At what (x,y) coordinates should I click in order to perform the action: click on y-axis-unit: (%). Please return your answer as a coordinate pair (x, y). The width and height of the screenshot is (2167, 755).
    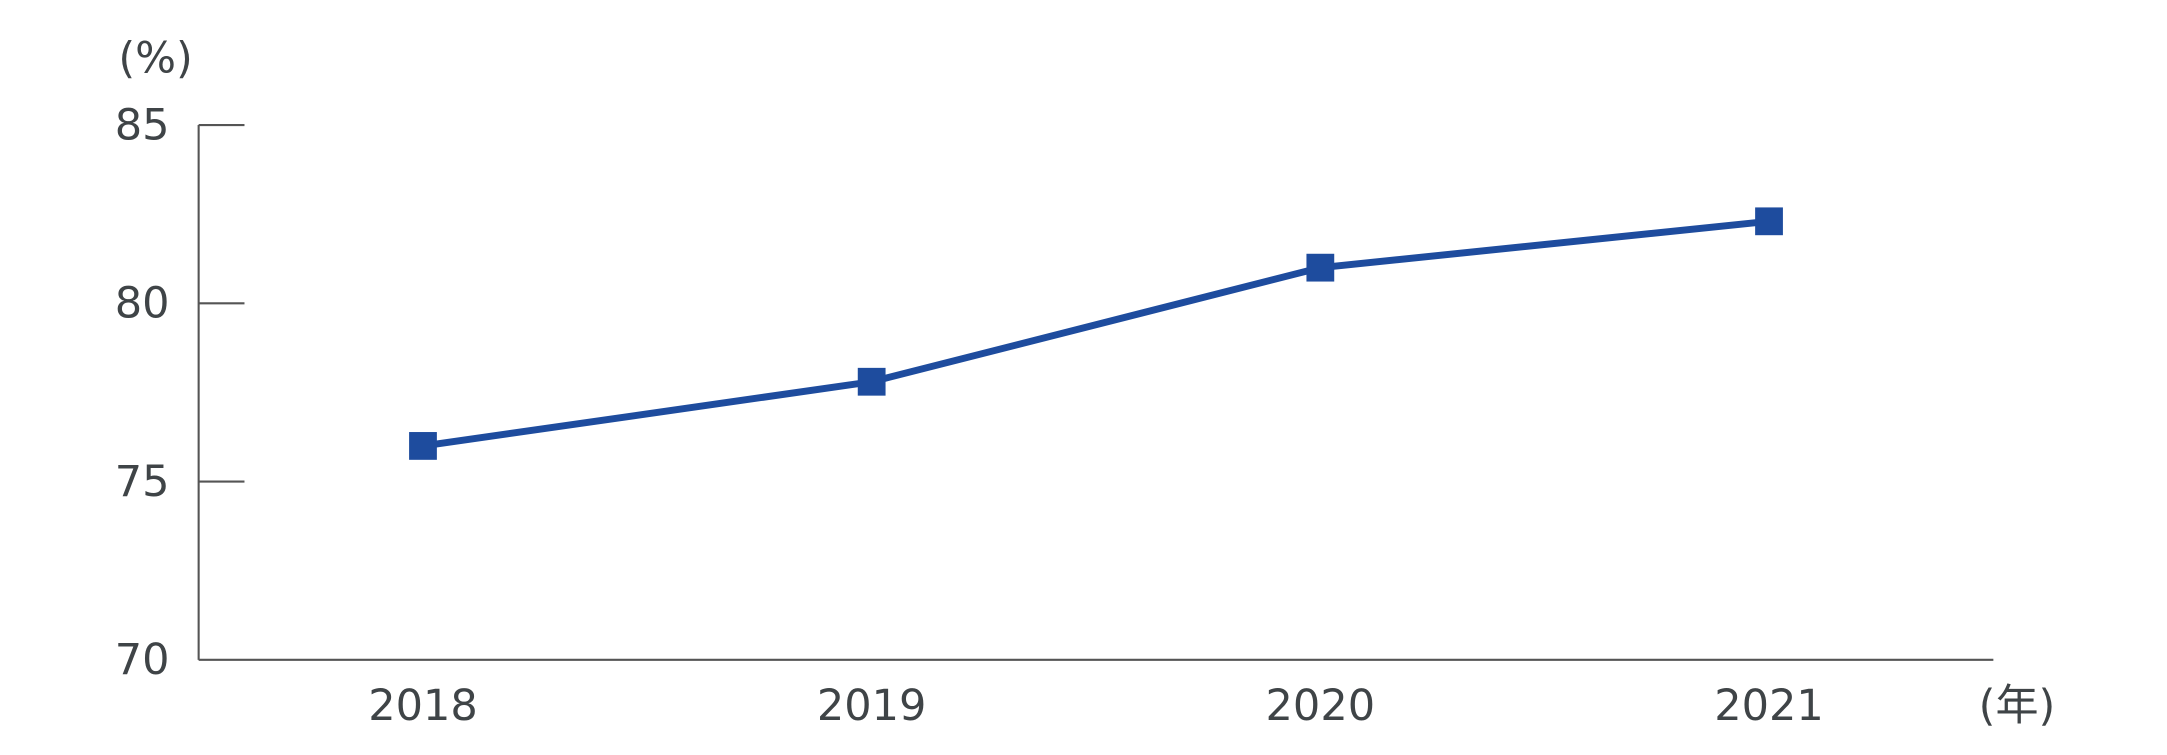
    Looking at the image, I should click on (155, 59).